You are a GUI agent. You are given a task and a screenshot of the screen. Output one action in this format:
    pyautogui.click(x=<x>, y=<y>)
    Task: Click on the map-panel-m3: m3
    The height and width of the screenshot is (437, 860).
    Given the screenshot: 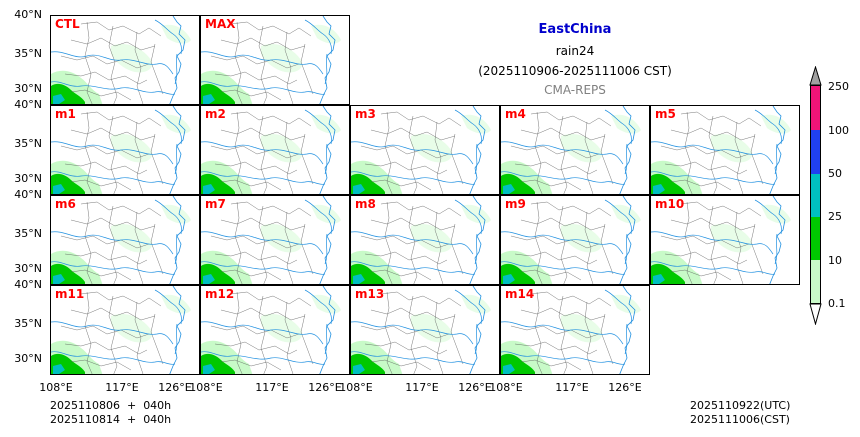 What is the action you would take?
    pyautogui.click(x=425, y=150)
    